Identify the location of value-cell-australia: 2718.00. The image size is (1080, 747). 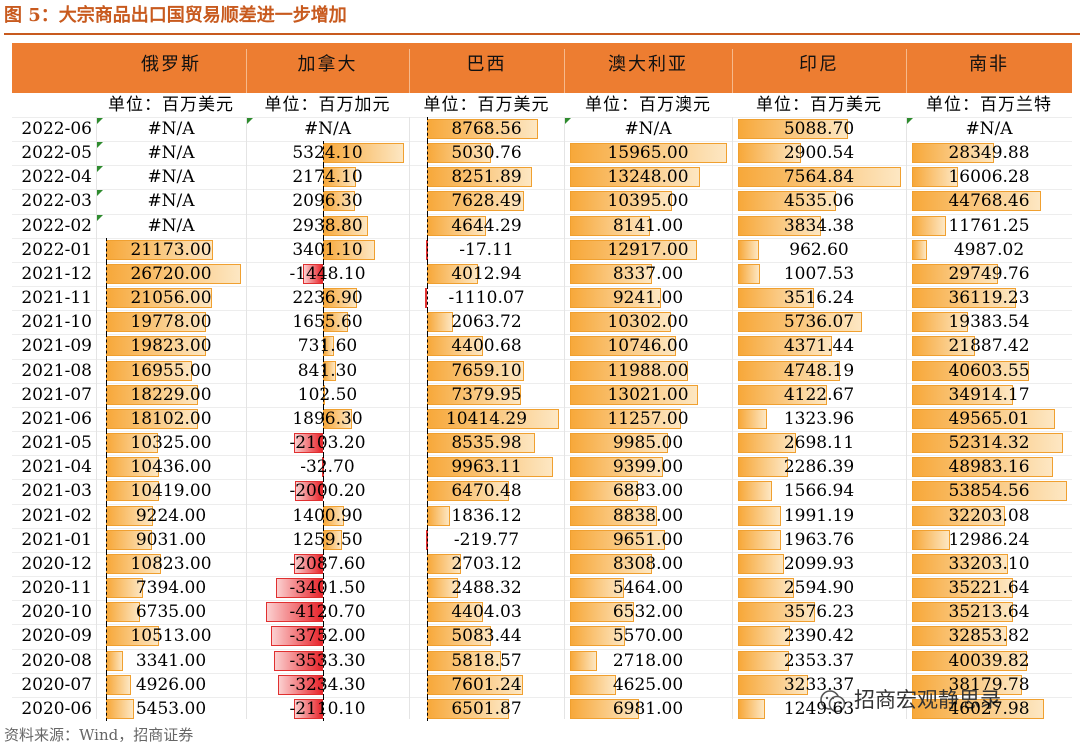
(648, 661).